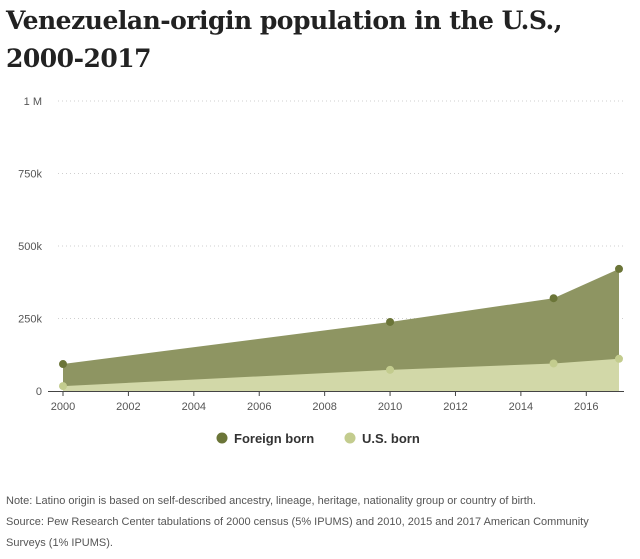 The image size is (640, 559). I want to click on x-tick-label: 2012, so click(455, 407).